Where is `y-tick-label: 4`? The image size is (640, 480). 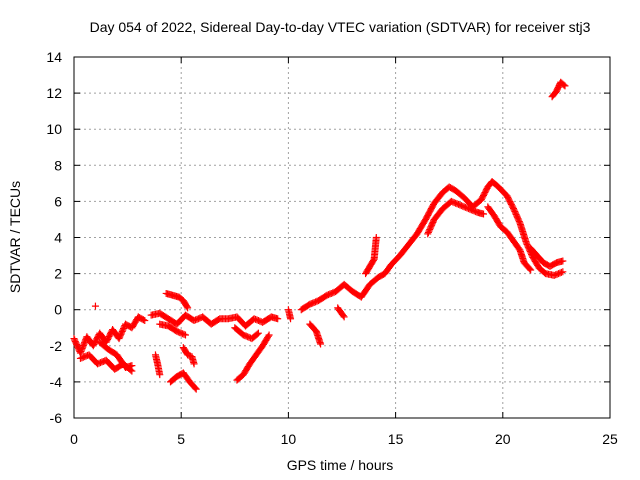
y-tick-label: 4 is located at coordinates (58, 238).